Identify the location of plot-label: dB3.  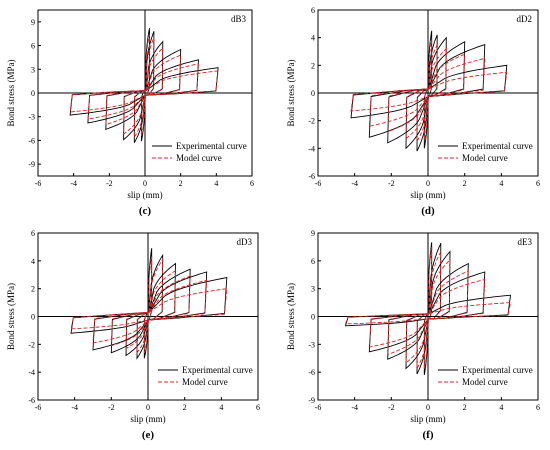
(239, 19).